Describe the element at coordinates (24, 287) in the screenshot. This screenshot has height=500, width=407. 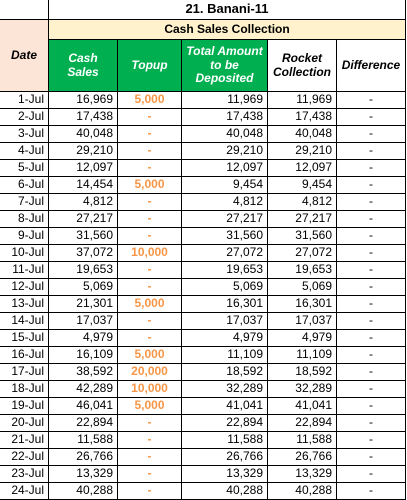
I see `table-cell: 12-Jul` at that location.